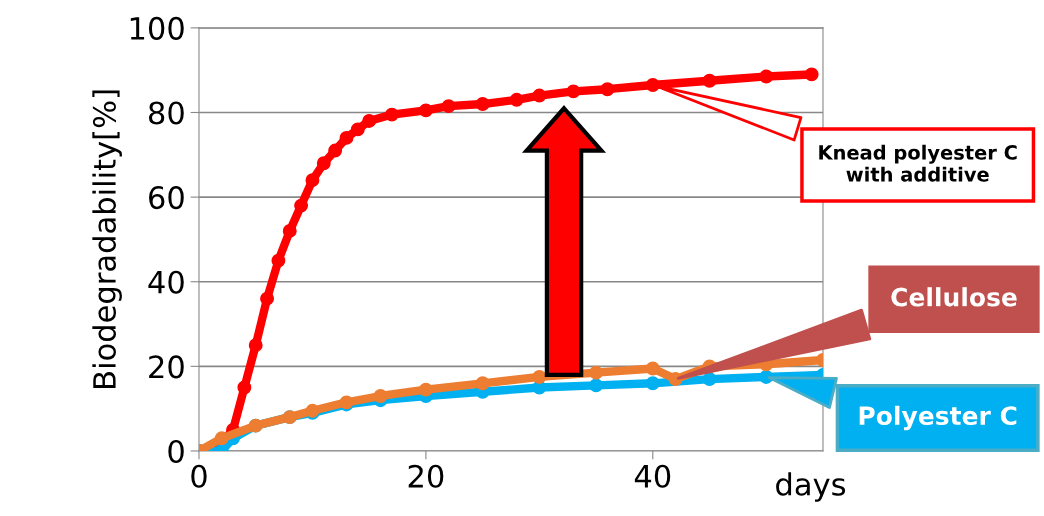  What do you see at coordinates (166, 282) in the screenshot?
I see `y-tick-label: 40` at bounding box center [166, 282].